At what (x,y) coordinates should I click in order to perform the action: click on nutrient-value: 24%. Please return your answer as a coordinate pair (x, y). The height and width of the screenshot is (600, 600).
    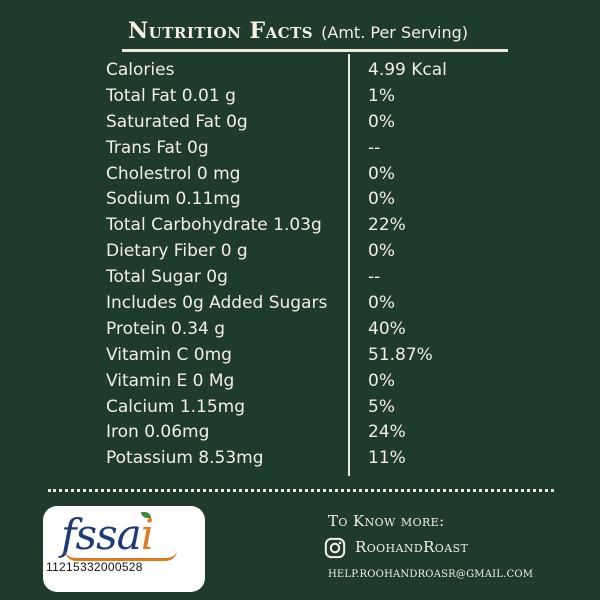
    Looking at the image, I should click on (387, 432).